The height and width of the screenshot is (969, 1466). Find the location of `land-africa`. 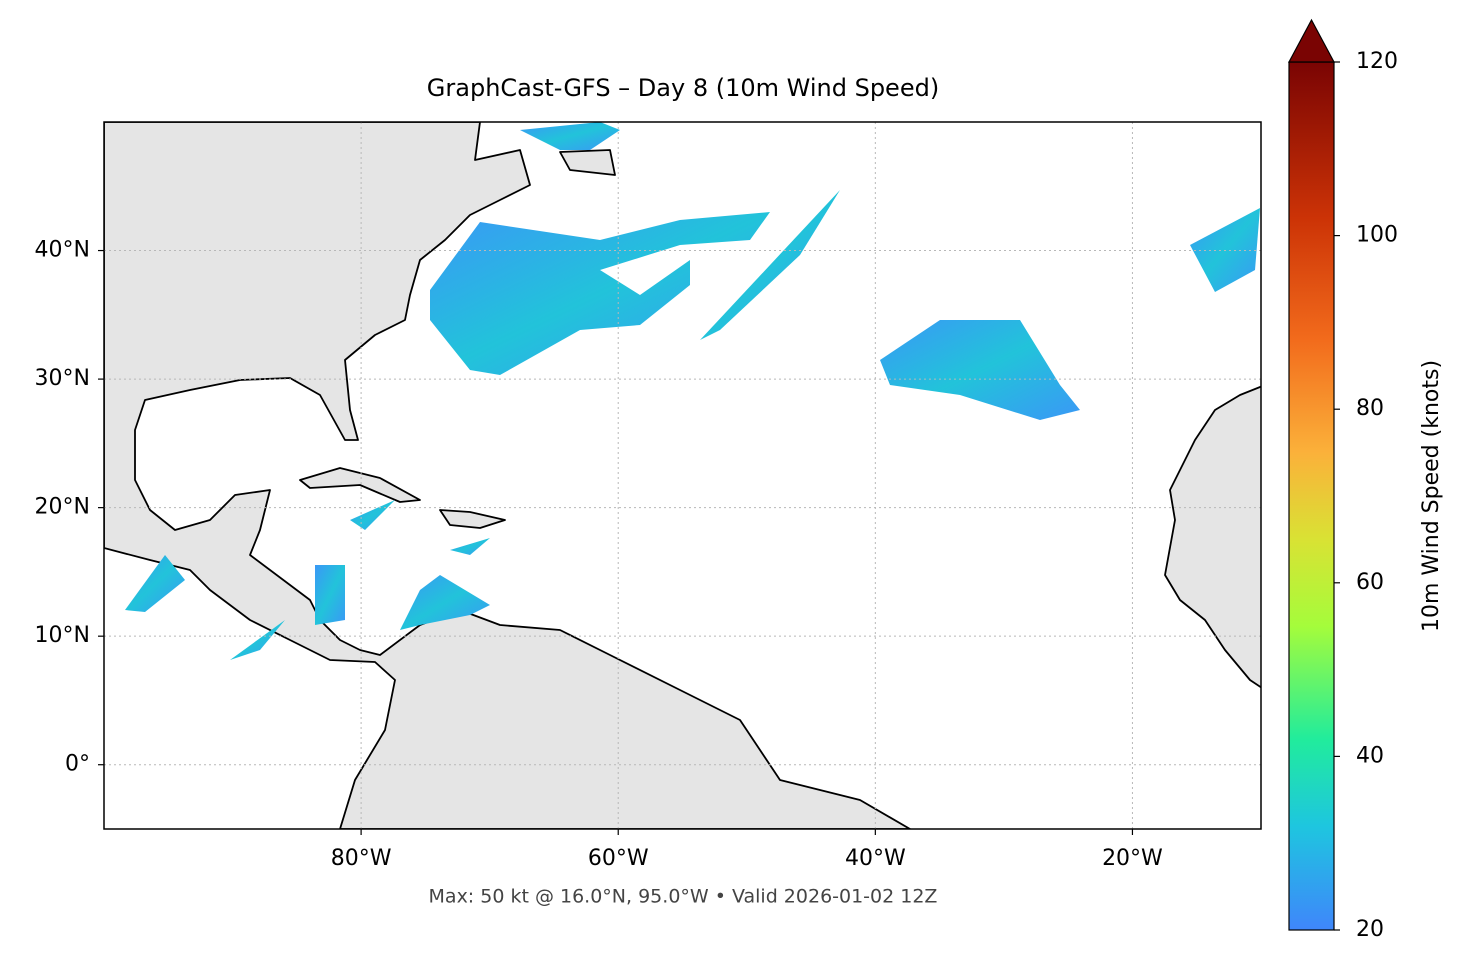

land-africa is located at coordinates (1212, 537).